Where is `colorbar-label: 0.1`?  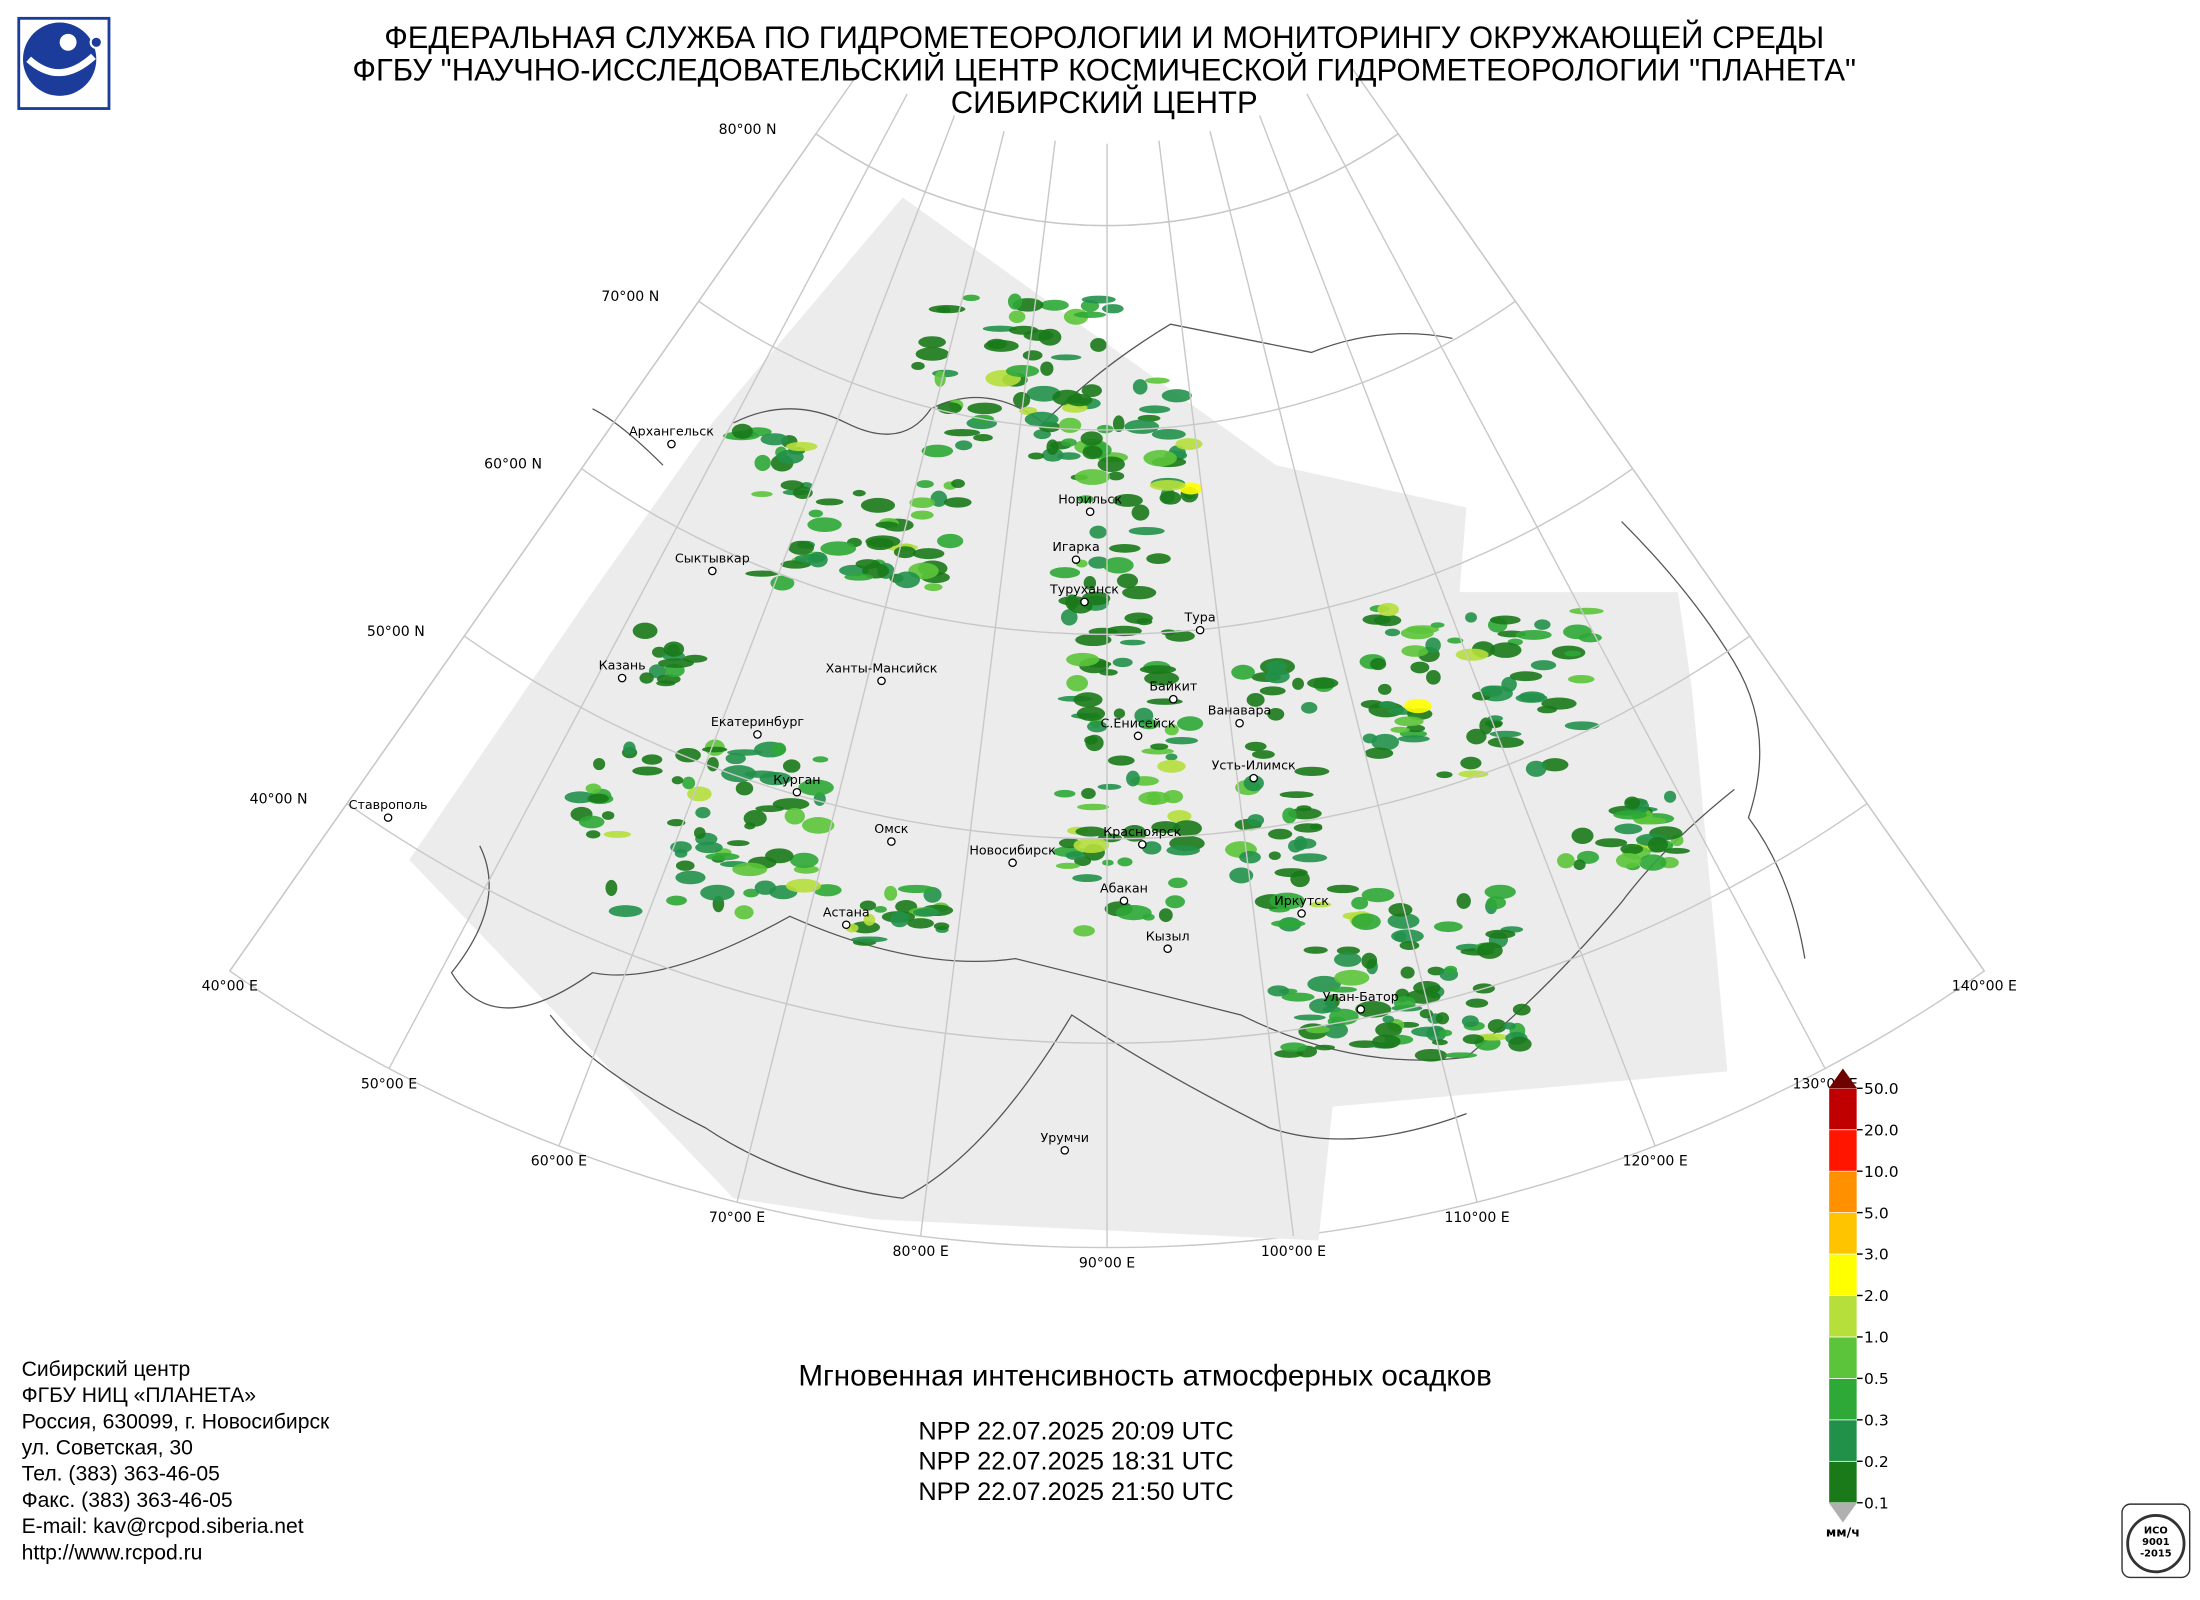
colorbar-label: 0.1 is located at coordinates (1876, 1503).